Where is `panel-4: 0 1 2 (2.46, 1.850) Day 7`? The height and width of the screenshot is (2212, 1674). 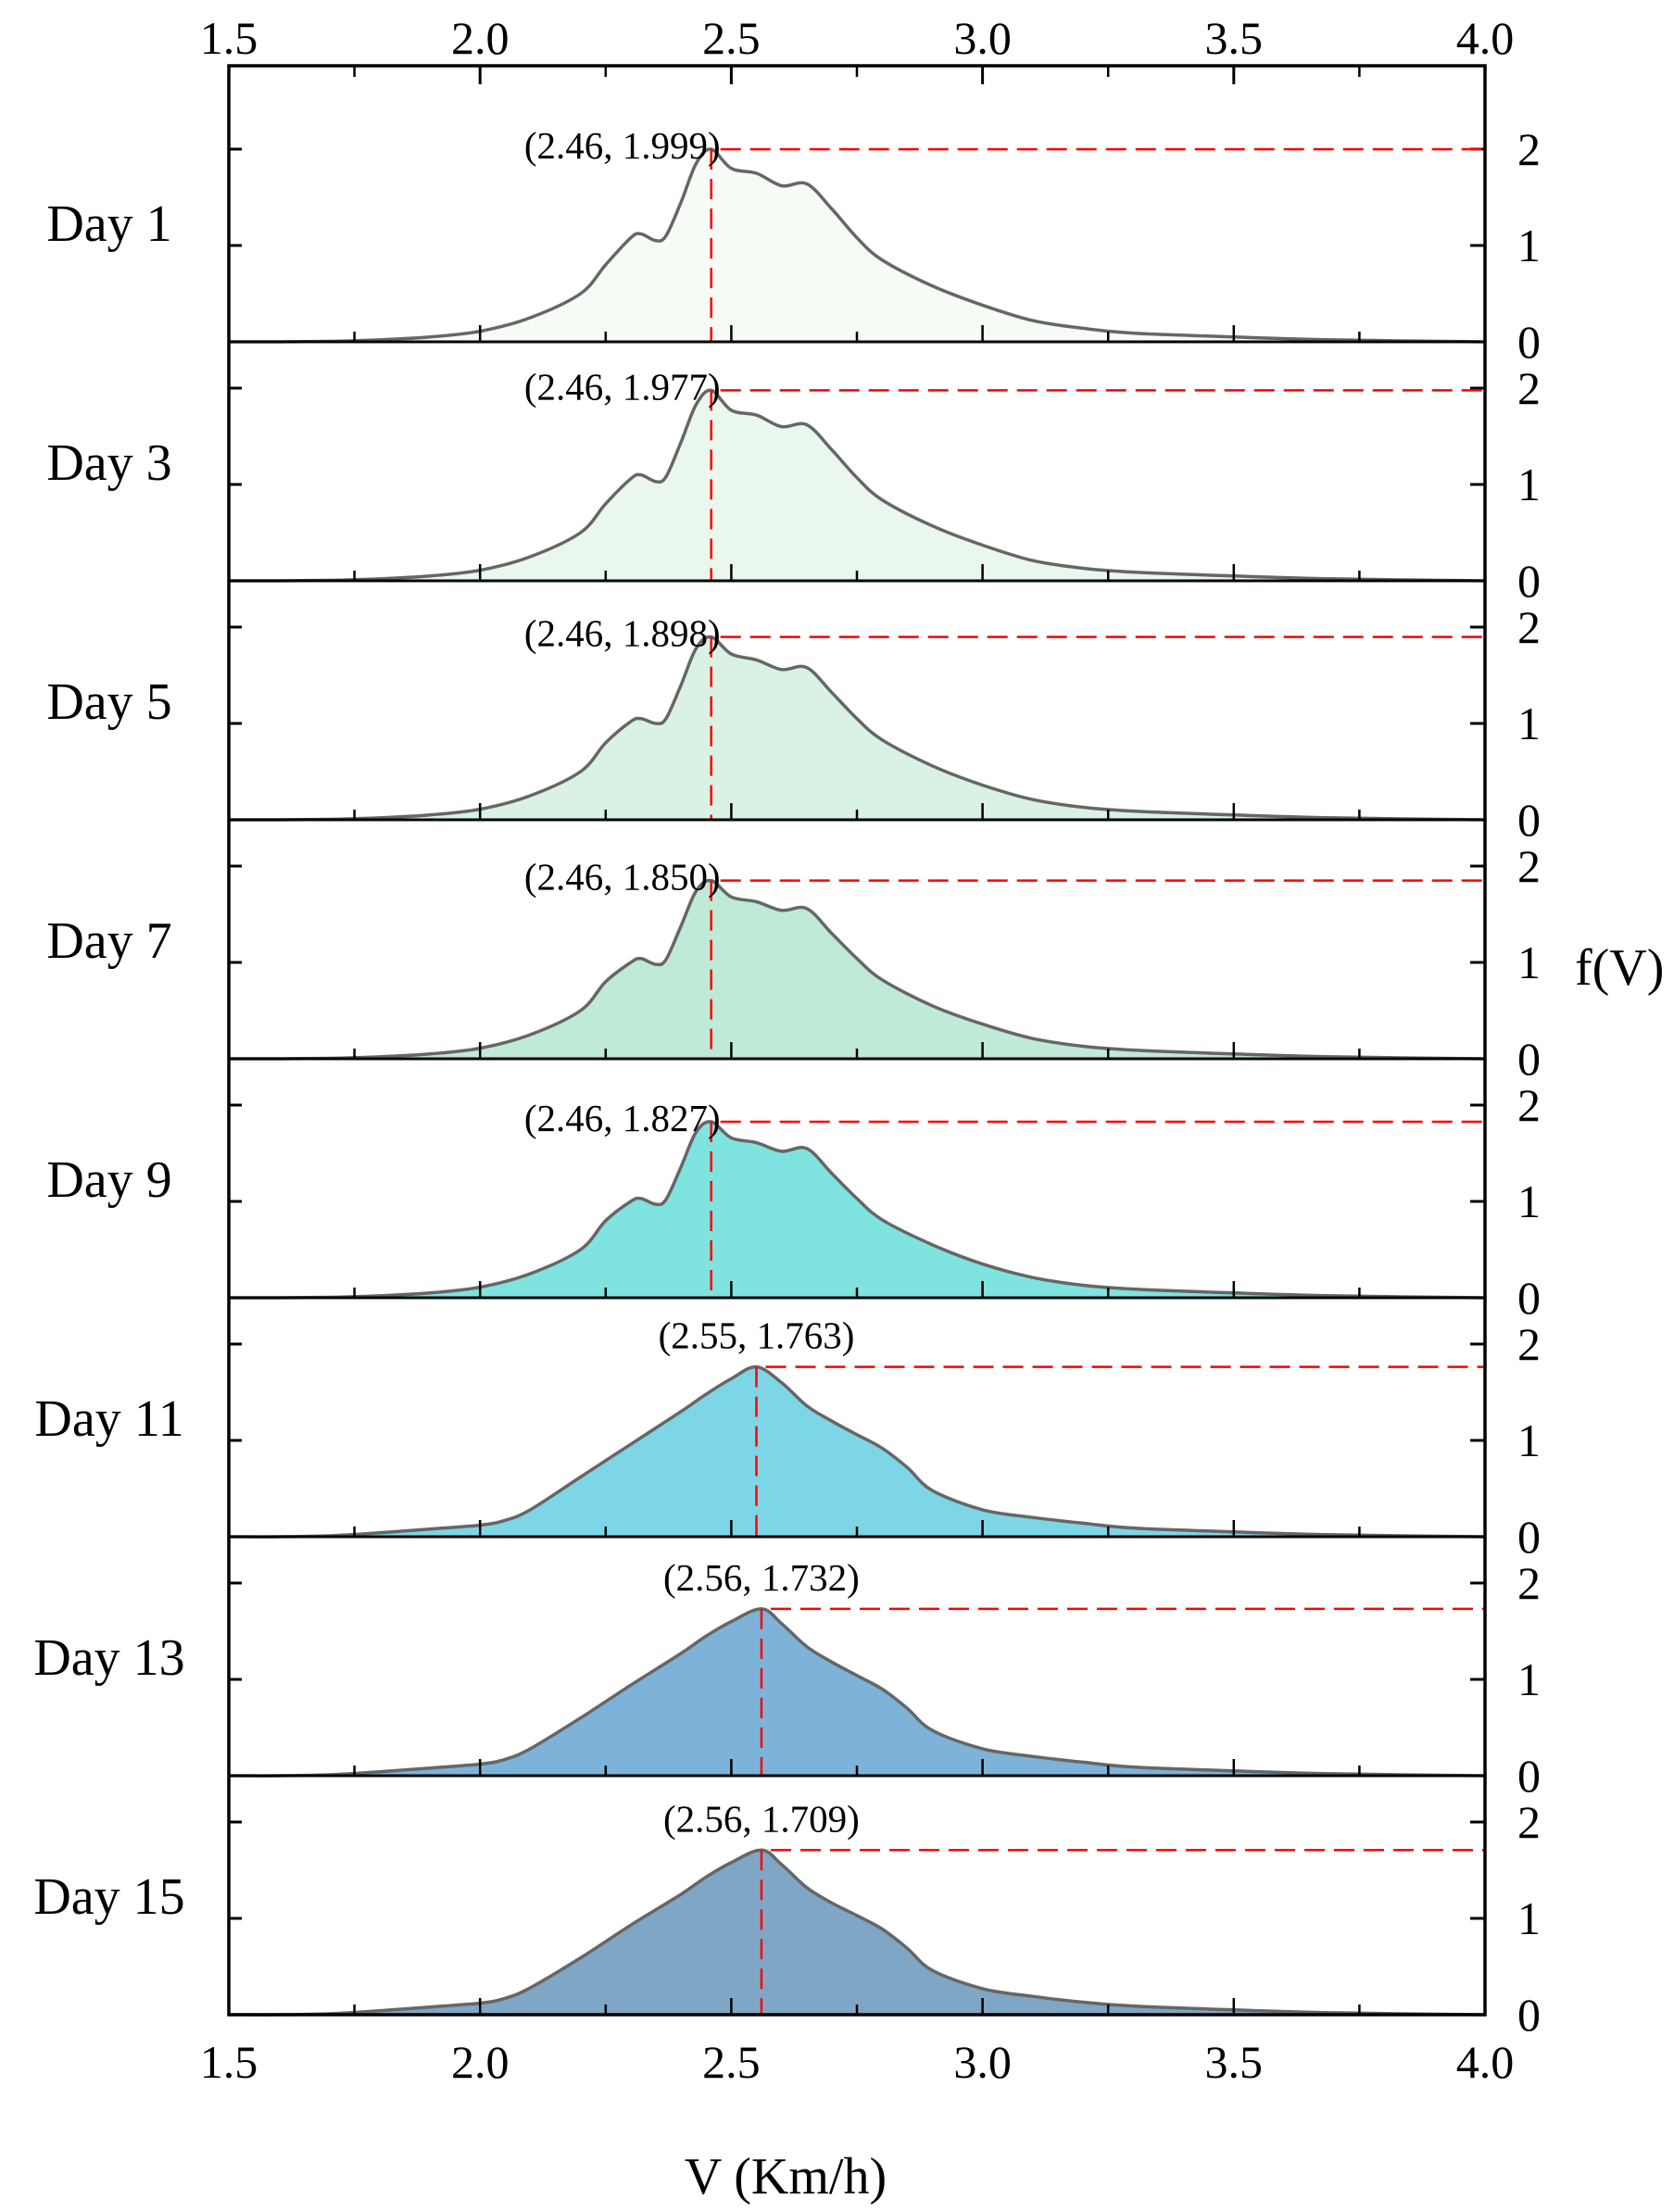 panel-4: 0 1 2 (2.46, 1.850) Day 7 is located at coordinates (793, 963).